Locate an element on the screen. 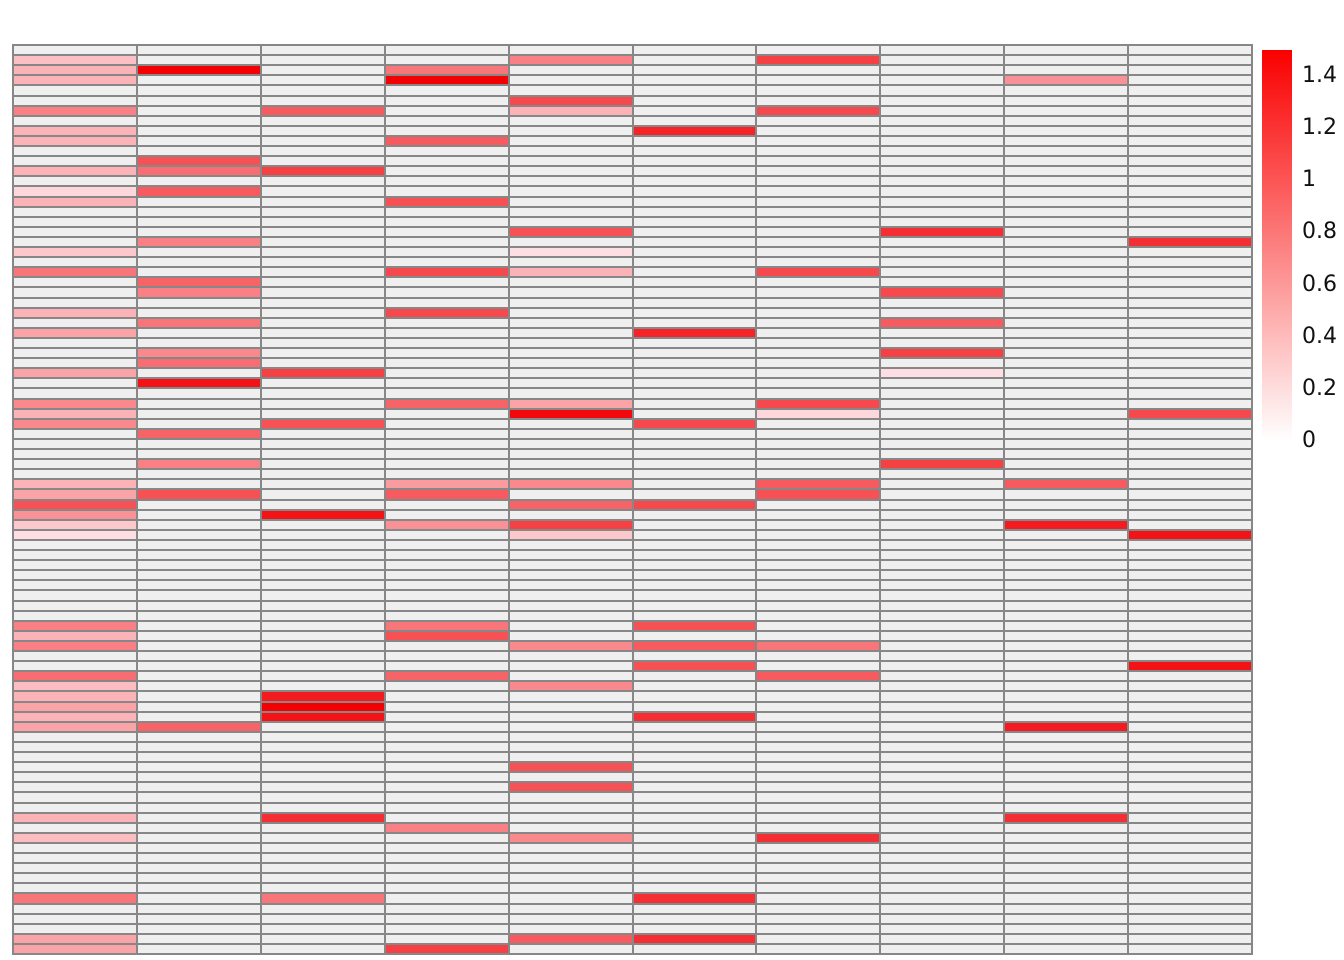  colorbar: 1.4 1.2 1 0.8 0.6 0.4 0.2 0 is located at coordinates (1299, 251).